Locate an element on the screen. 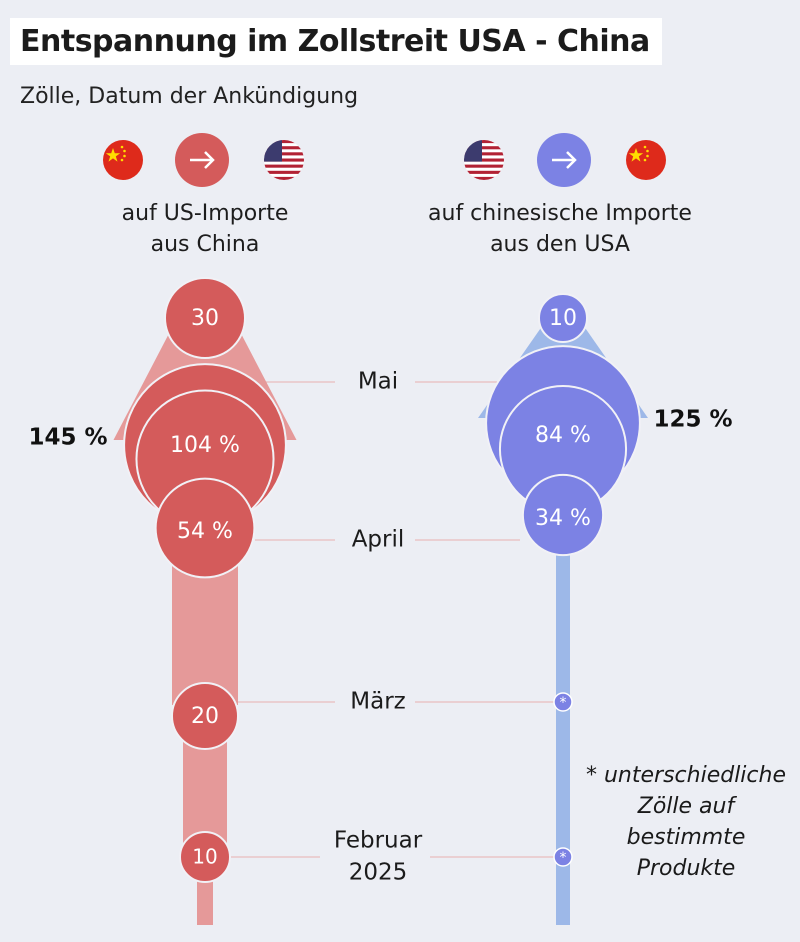 This screenshot has width=800, height=942. period-label: Mai is located at coordinates (378, 382).